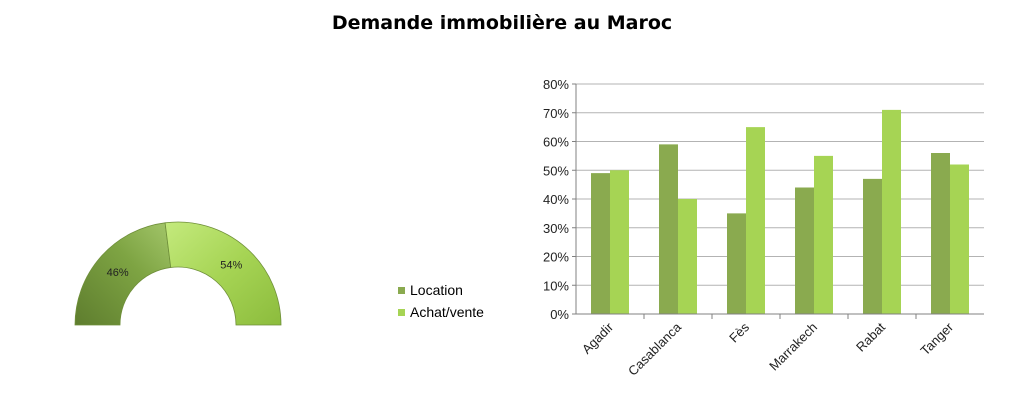 The width and height of the screenshot is (1030, 403). What do you see at coordinates (556, 199) in the screenshot?
I see `y-tick-label: 40%` at bounding box center [556, 199].